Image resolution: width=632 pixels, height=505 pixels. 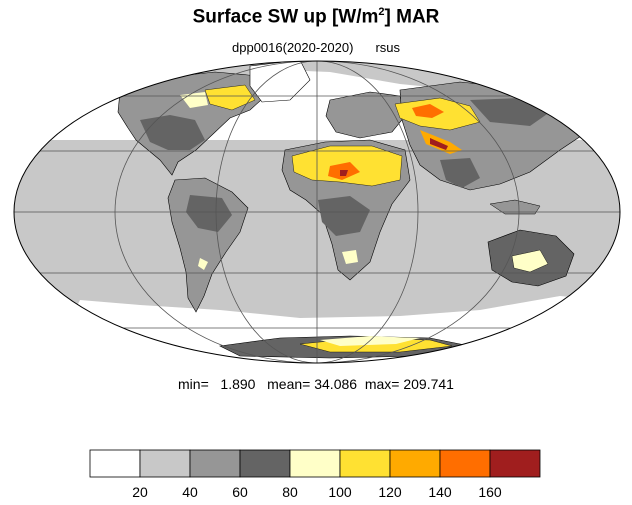 I want to click on colorbar-tick-label: 20, so click(x=140, y=492).